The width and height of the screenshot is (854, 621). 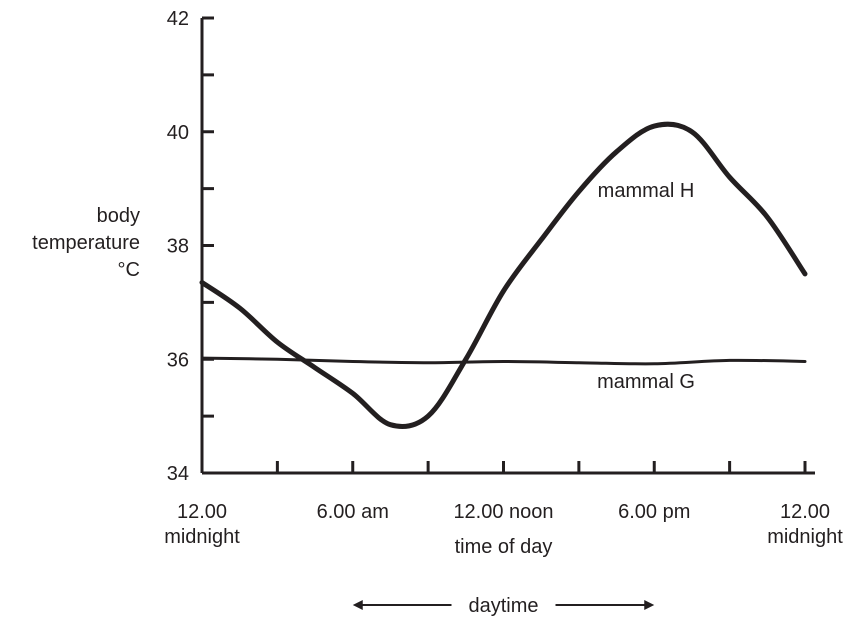 What do you see at coordinates (178, 133) in the screenshot?
I see `y-tick-label: 40` at bounding box center [178, 133].